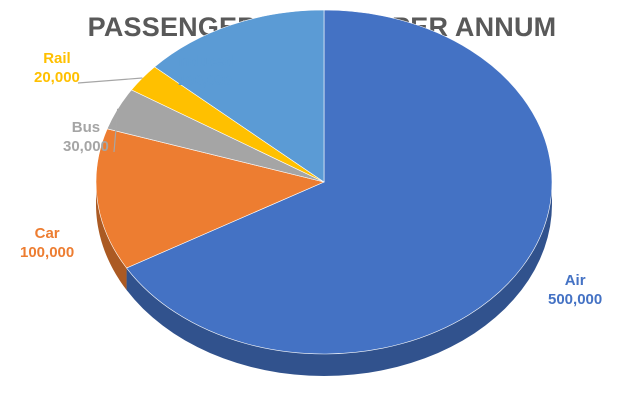  Describe the element at coordinates (575, 299) in the screenshot. I see `label-air-value: 500,000` at that location.